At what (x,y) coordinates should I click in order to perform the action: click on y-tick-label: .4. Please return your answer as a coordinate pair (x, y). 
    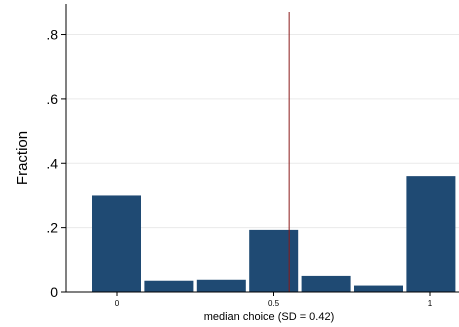
    Looking at the image, I should click on (52, 163).